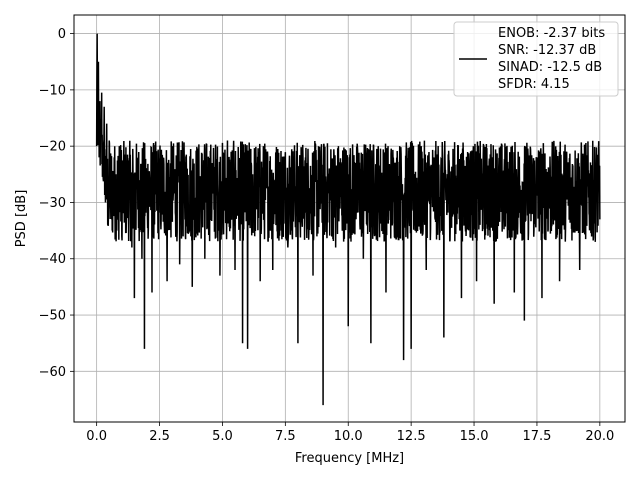 The width and height of the screenshot is (640, 480). What do you see at coordinates (547, 50) in the screenshot?
I see `legend-entry-line-1: SNR: -12.37 dB` at bounding box center [547, 50].